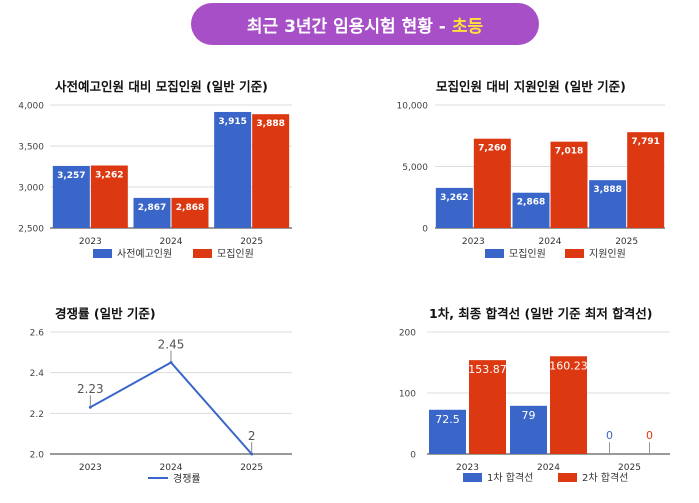  Describe the element at coordinates (37, 415) in the screenshot. I see `y-tick-label: 2.2` at that location.